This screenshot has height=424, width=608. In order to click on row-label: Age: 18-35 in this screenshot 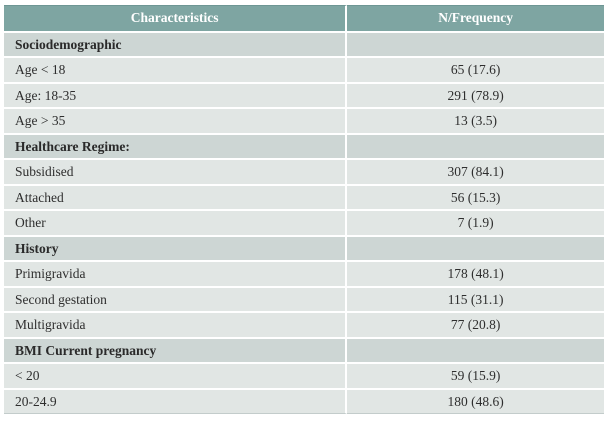, I will do `click(176, 96)`.